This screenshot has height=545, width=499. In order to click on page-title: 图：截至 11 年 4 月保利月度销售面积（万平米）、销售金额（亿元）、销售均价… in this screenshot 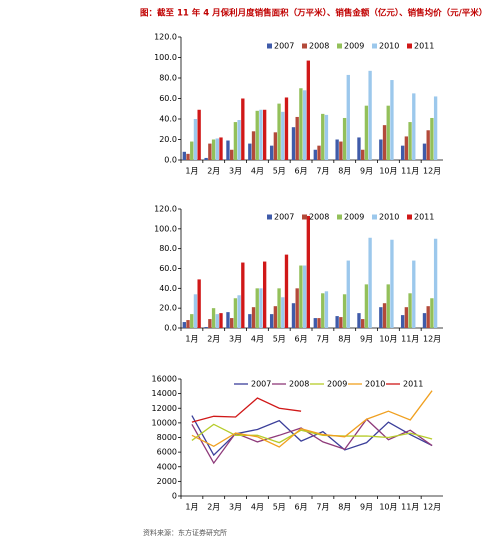, I will do `click(313, 13)`.